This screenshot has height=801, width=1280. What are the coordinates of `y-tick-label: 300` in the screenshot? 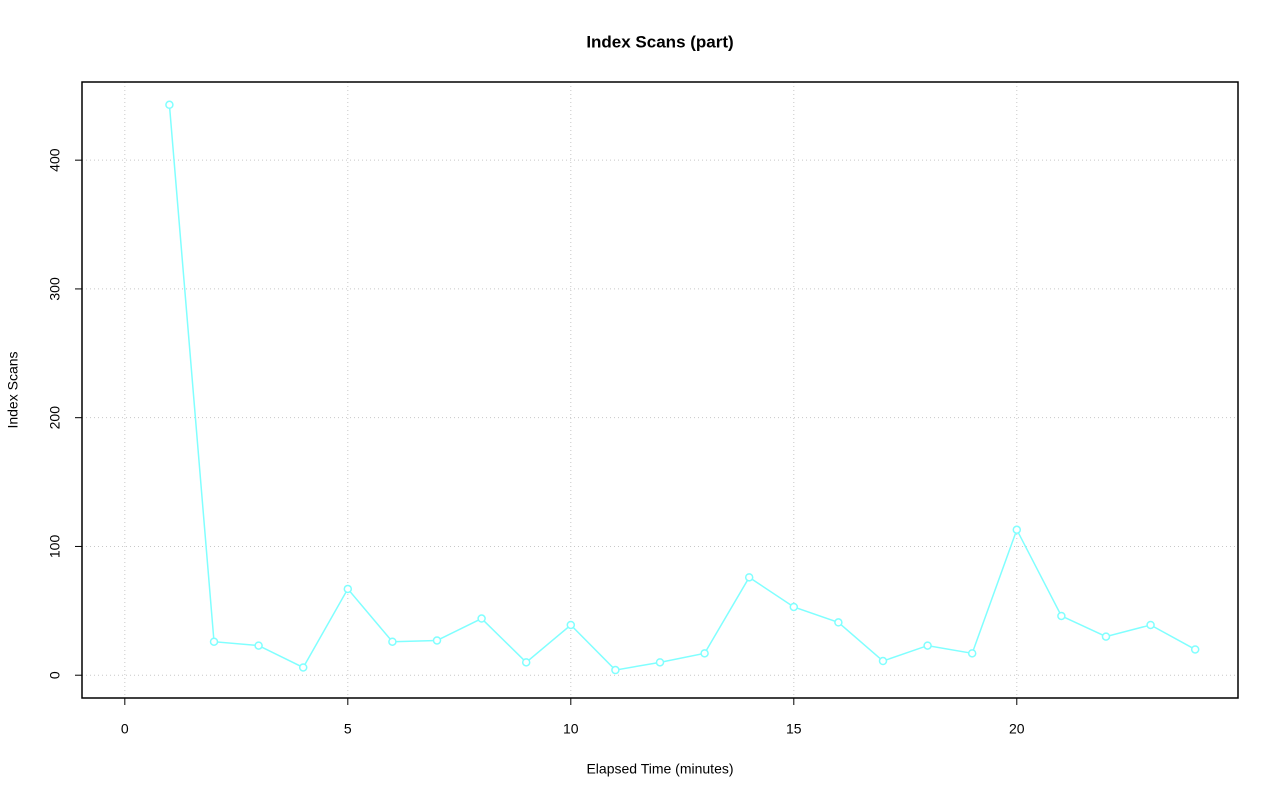 It's located at (55, 289).